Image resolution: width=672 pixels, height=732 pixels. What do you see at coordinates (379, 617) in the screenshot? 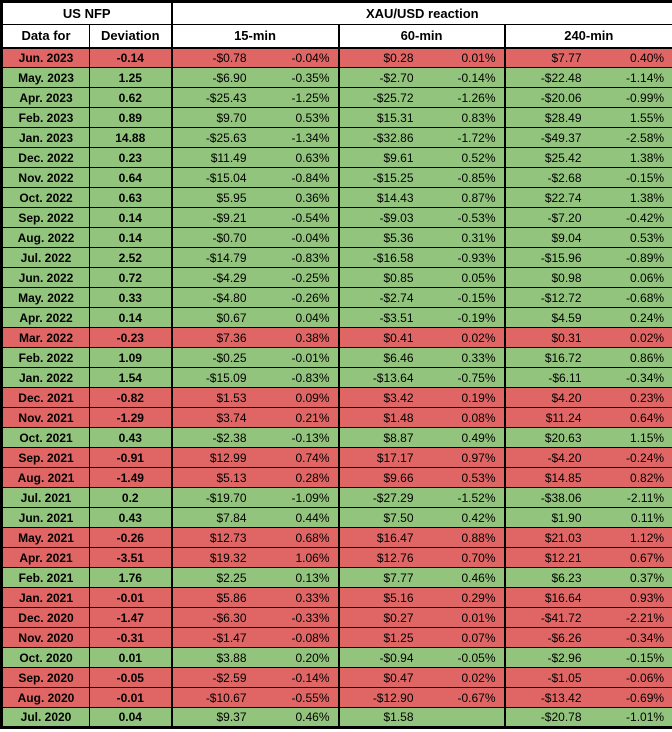
I see `m60-usd-cell: $0.27` at bounding box center [379, 617].